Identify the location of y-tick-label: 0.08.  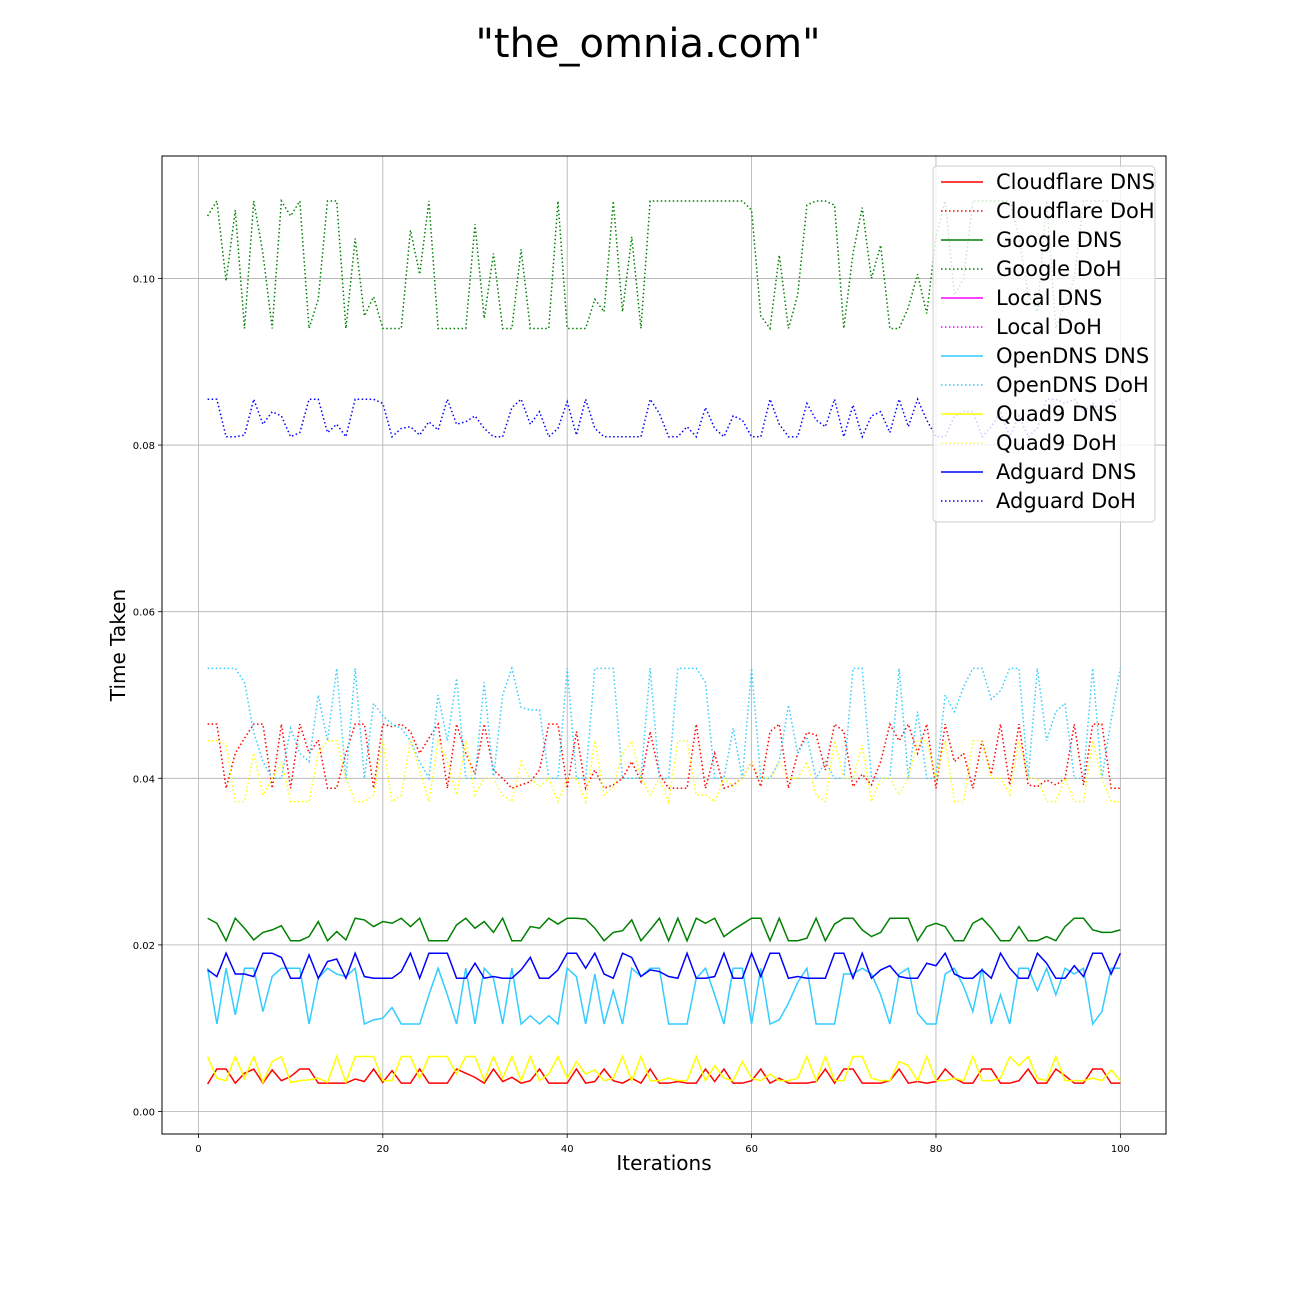
(144, 446).